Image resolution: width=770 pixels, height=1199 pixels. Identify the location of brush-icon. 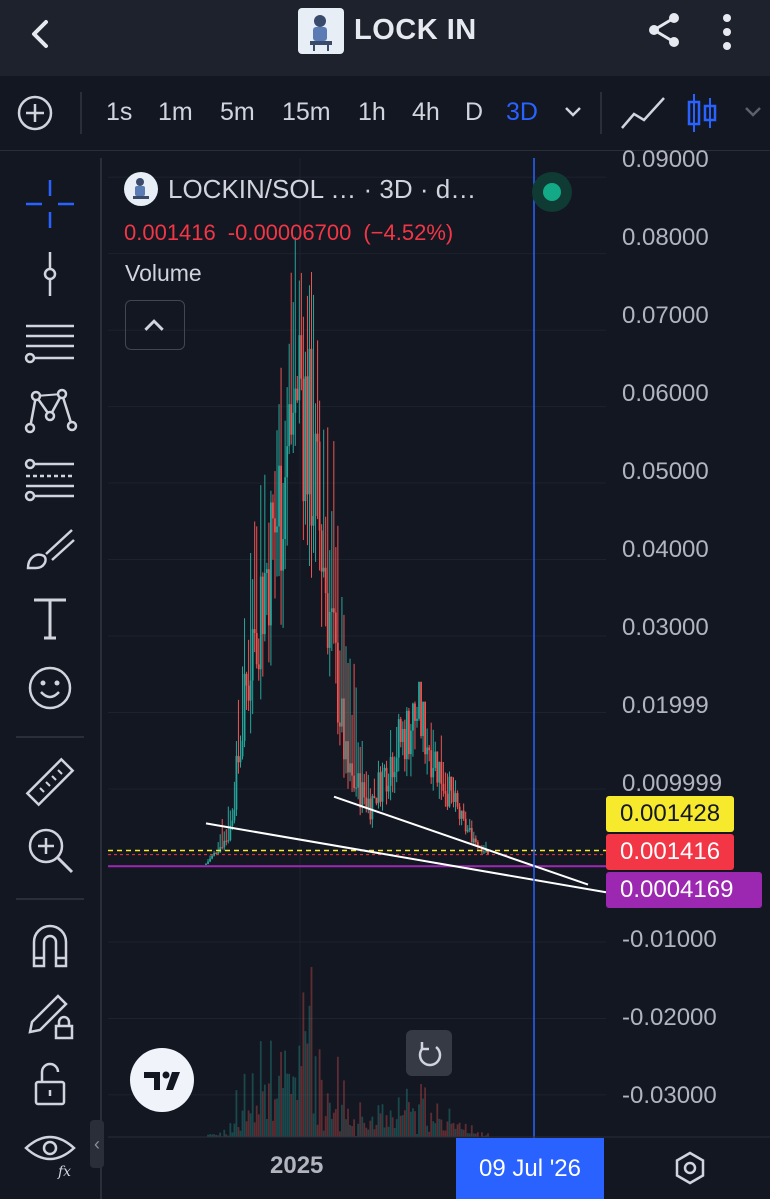
(50, 550).